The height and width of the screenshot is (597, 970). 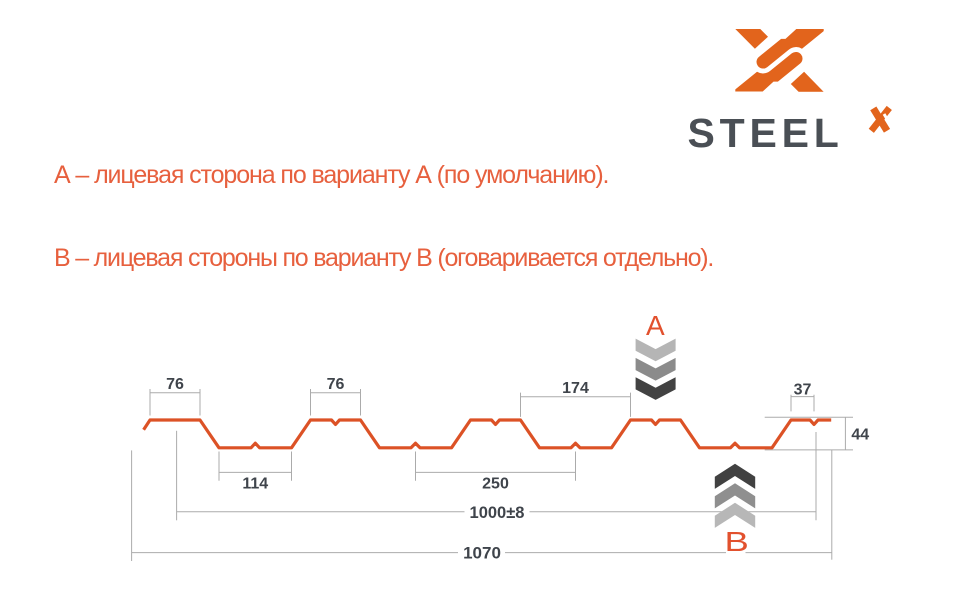 I want to click on svg-text: 44, so click(x=860, y=435).